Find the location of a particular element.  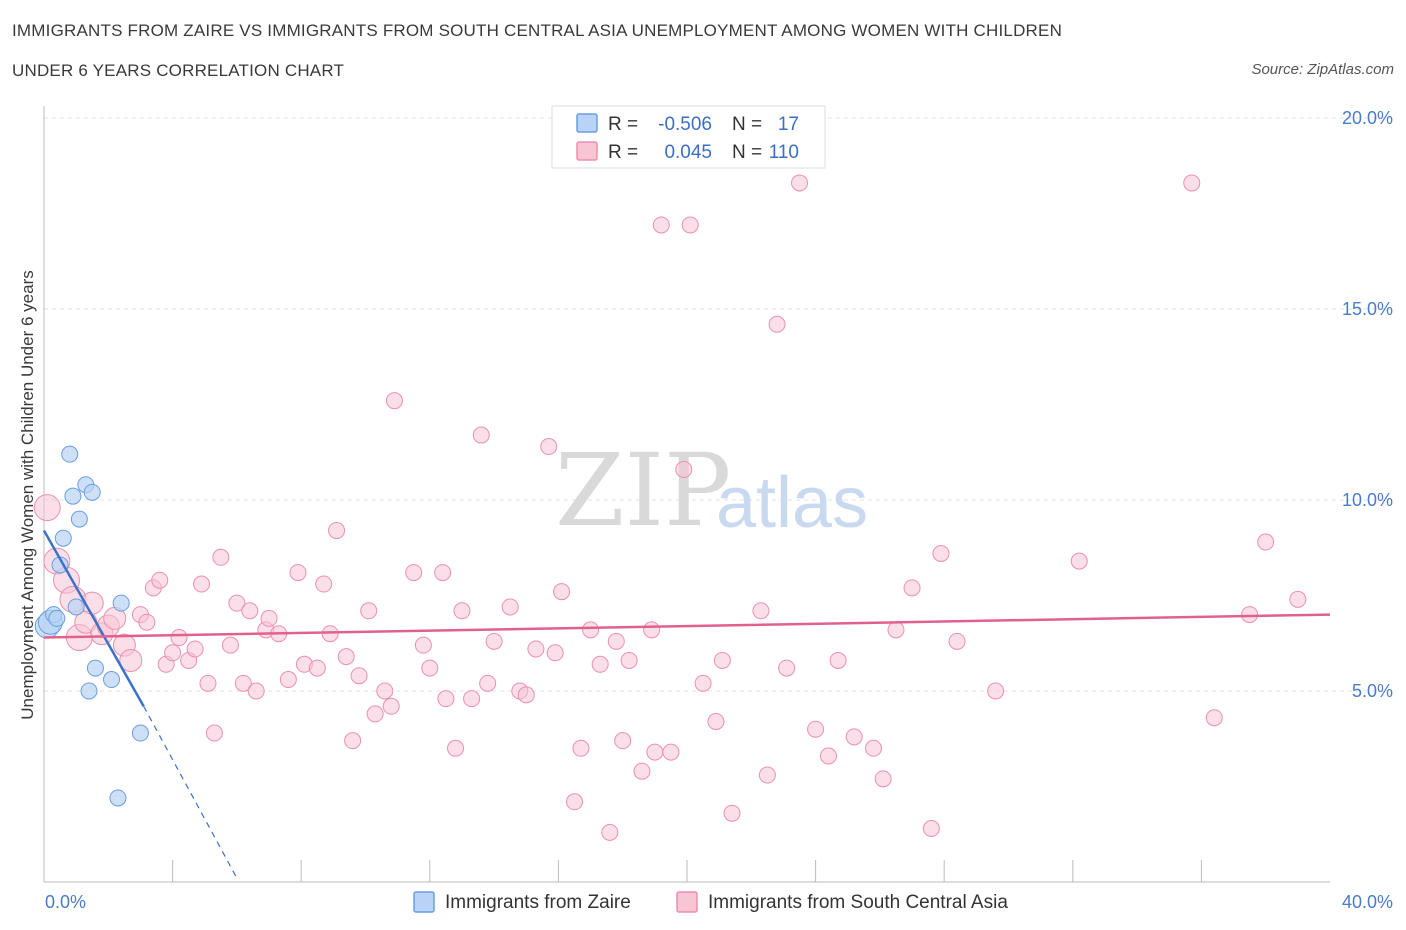

legend-r-label-sca: R = is located at coordinates (623, 152).